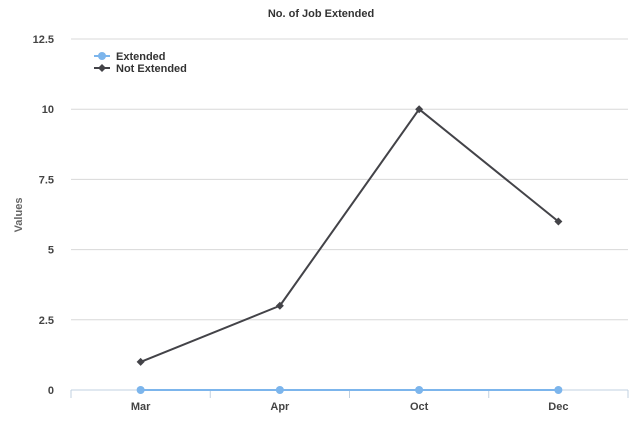  I want to click on y-axis-ticks: 0 2.5 5 7.5 10 12.5, so click(43, 215).